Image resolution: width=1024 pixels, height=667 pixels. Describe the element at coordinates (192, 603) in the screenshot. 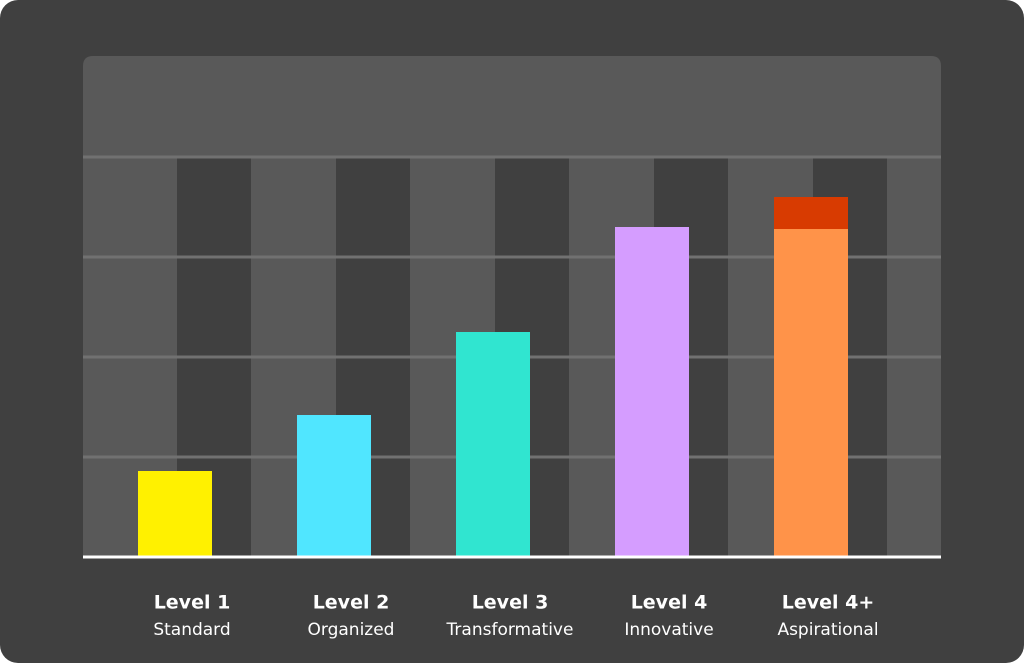

I see `x-tick-label: Level 1` at that location.